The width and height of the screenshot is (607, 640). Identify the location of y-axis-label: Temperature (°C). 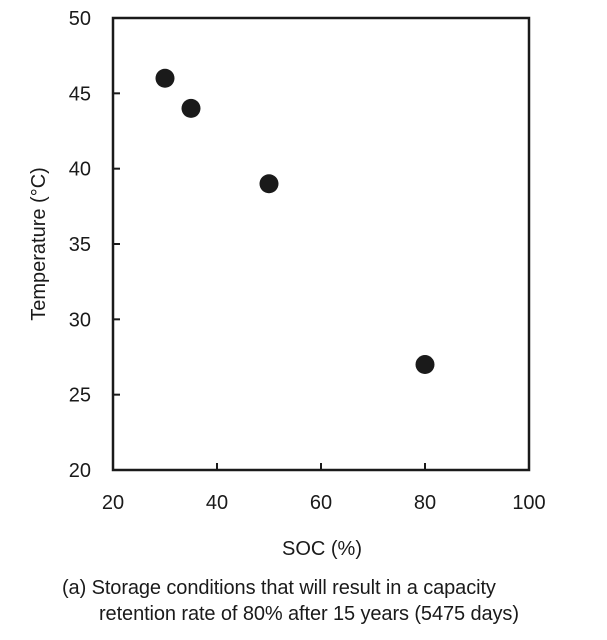
(39, 244).